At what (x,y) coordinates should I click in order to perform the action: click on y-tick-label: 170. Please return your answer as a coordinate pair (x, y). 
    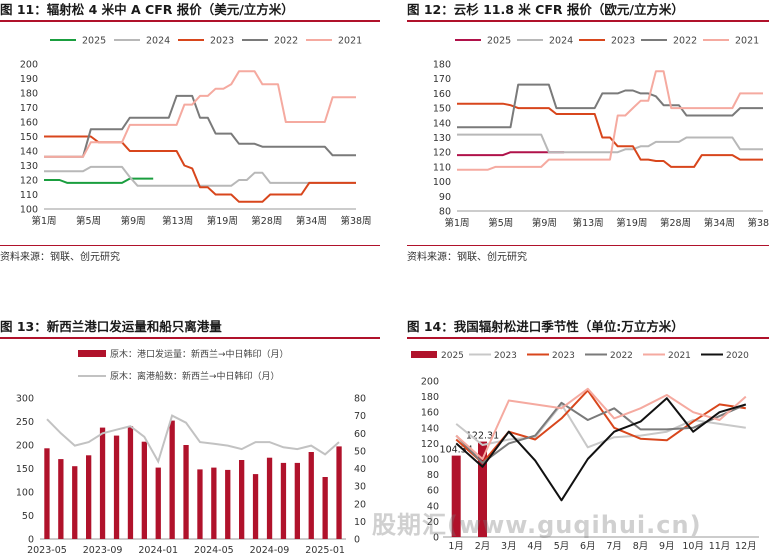
    Looking at the image, I should click on (29, 108).